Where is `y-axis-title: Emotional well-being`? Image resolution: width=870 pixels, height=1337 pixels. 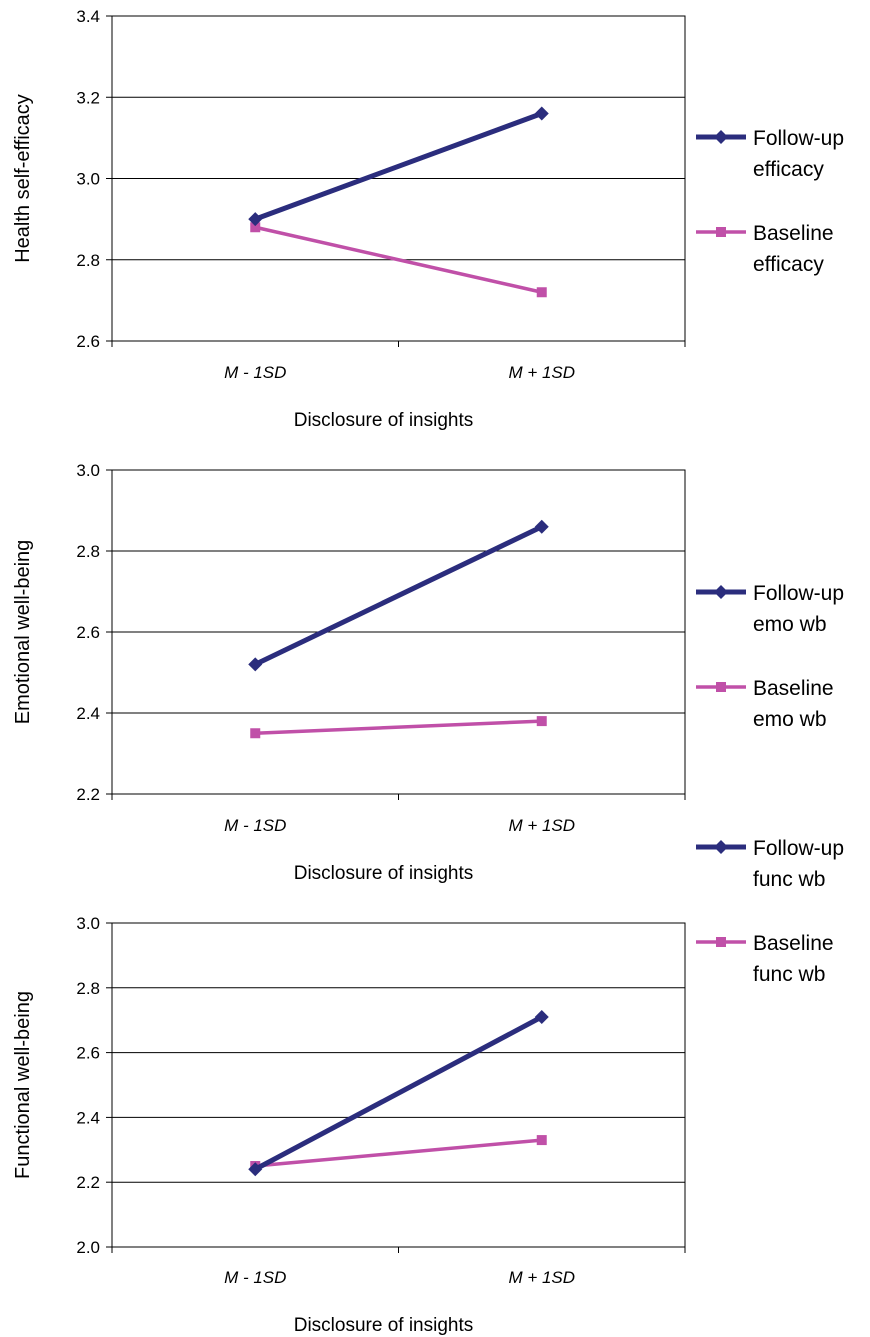
y-axis-title: Emotional well-being is located at coordinates (23, 632).